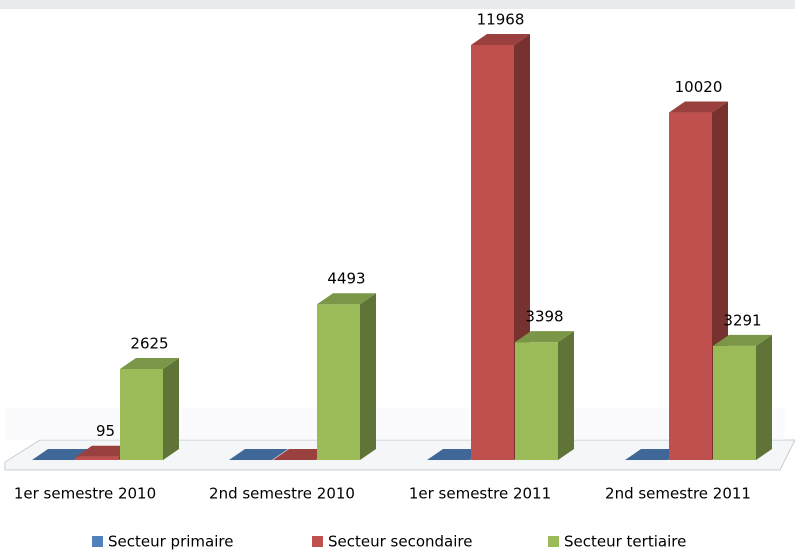  I want to click on data-label: 95, so click(105, 431).